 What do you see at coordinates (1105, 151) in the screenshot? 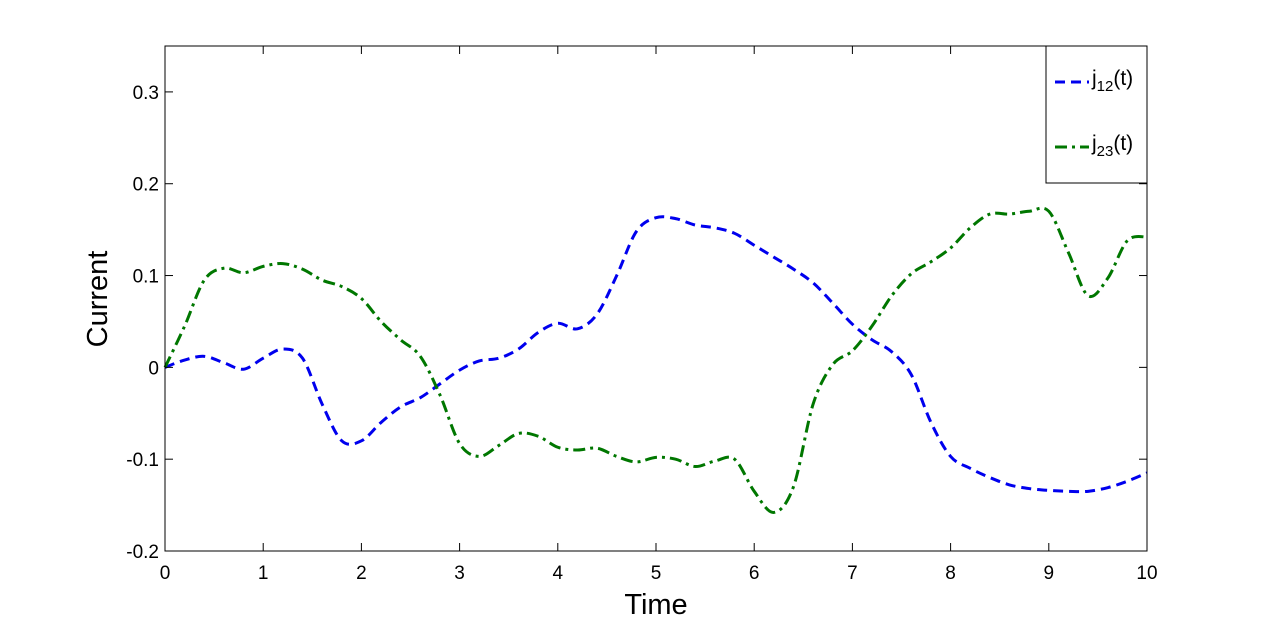
I see `legend-label-j23-sub: 23` at bounding box center [1105, 151].